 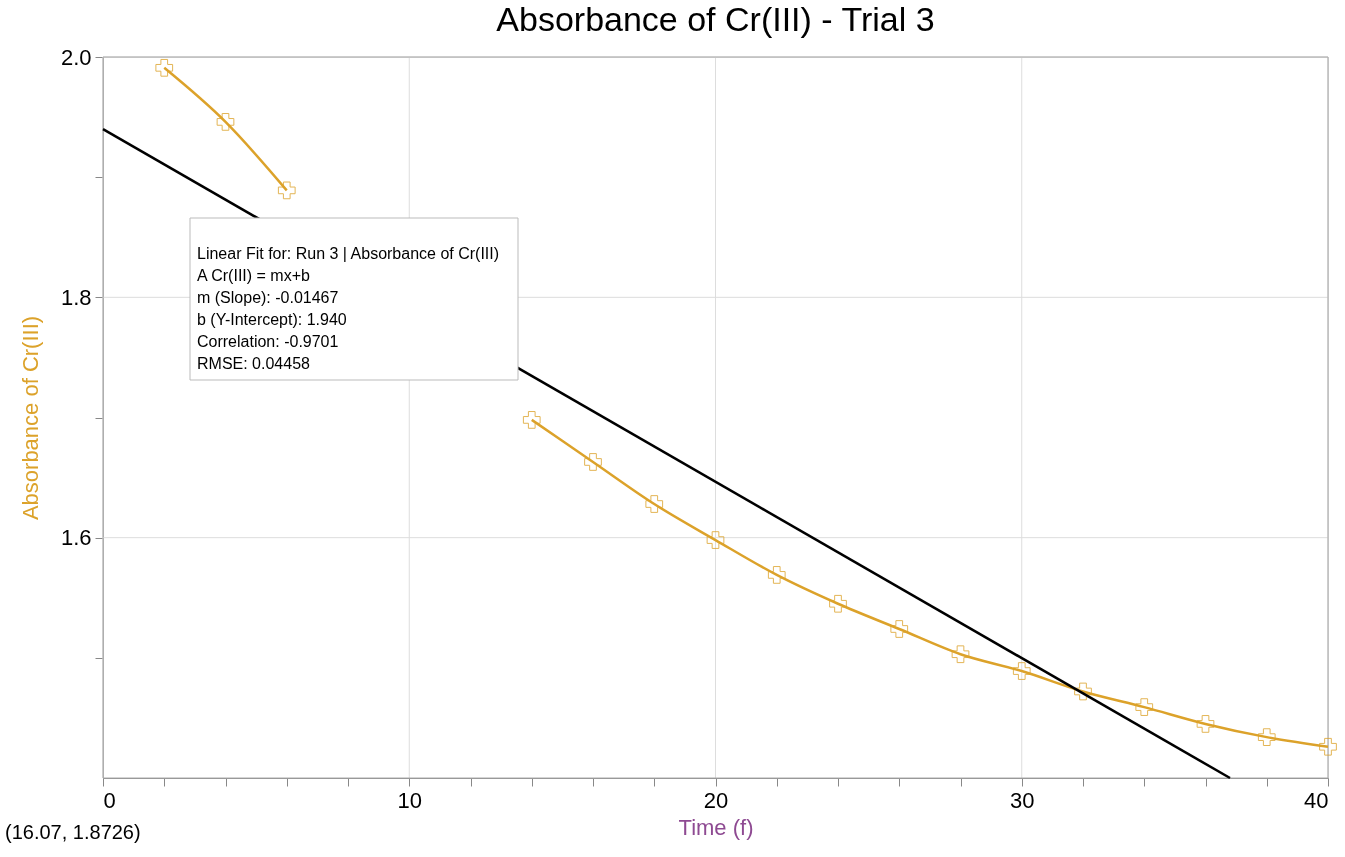 What do you see at coordinates (715, 19) in the screenshot?
I see `chart-title: Absorbance of Cr(III) - Trial 3` at bounding box center [715, 19].